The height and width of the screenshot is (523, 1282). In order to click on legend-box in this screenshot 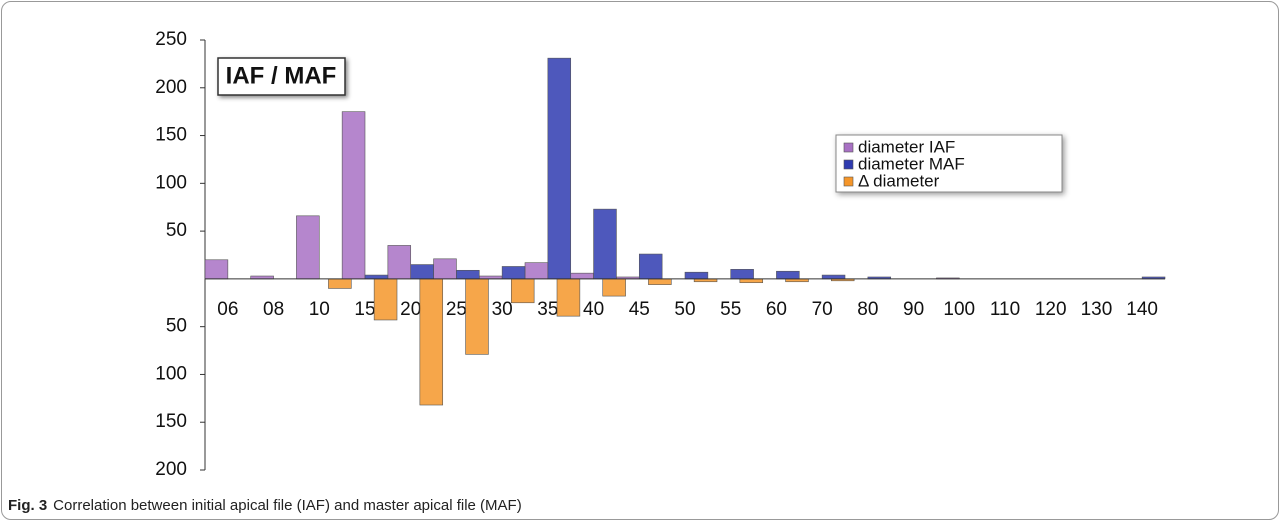, I will do `click(949, 163)`.